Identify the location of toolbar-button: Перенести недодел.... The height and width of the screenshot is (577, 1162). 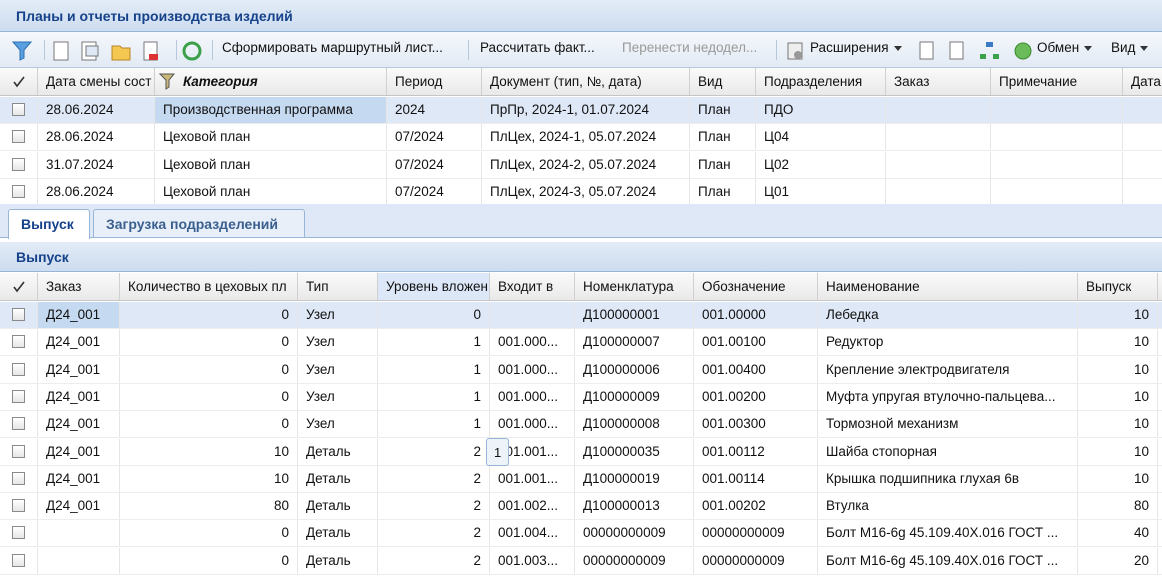
(690, 47).